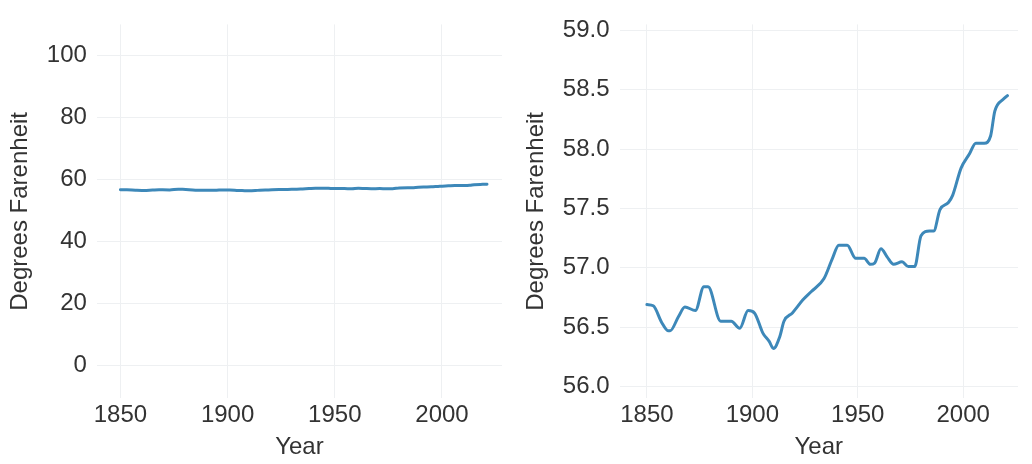  What do you see at coordinates (586, 266) in the screenshot?
I see `y-tick-label: 57.0` at bounding box center [586, 266].